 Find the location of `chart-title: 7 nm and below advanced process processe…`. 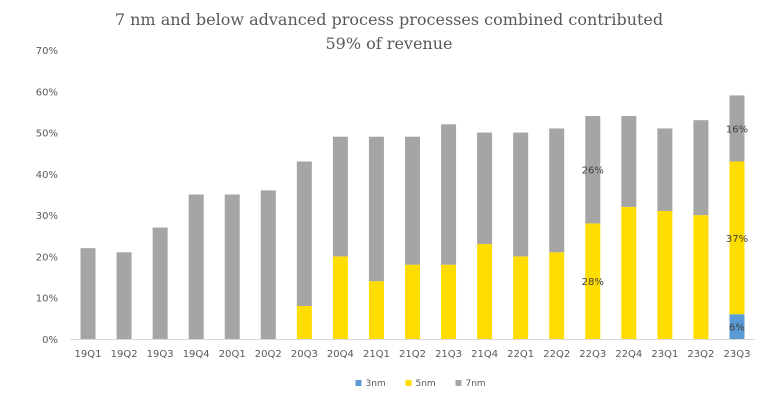

chart-title: 7 nm and below advanced process processe… is located at coordinates (389, 32).